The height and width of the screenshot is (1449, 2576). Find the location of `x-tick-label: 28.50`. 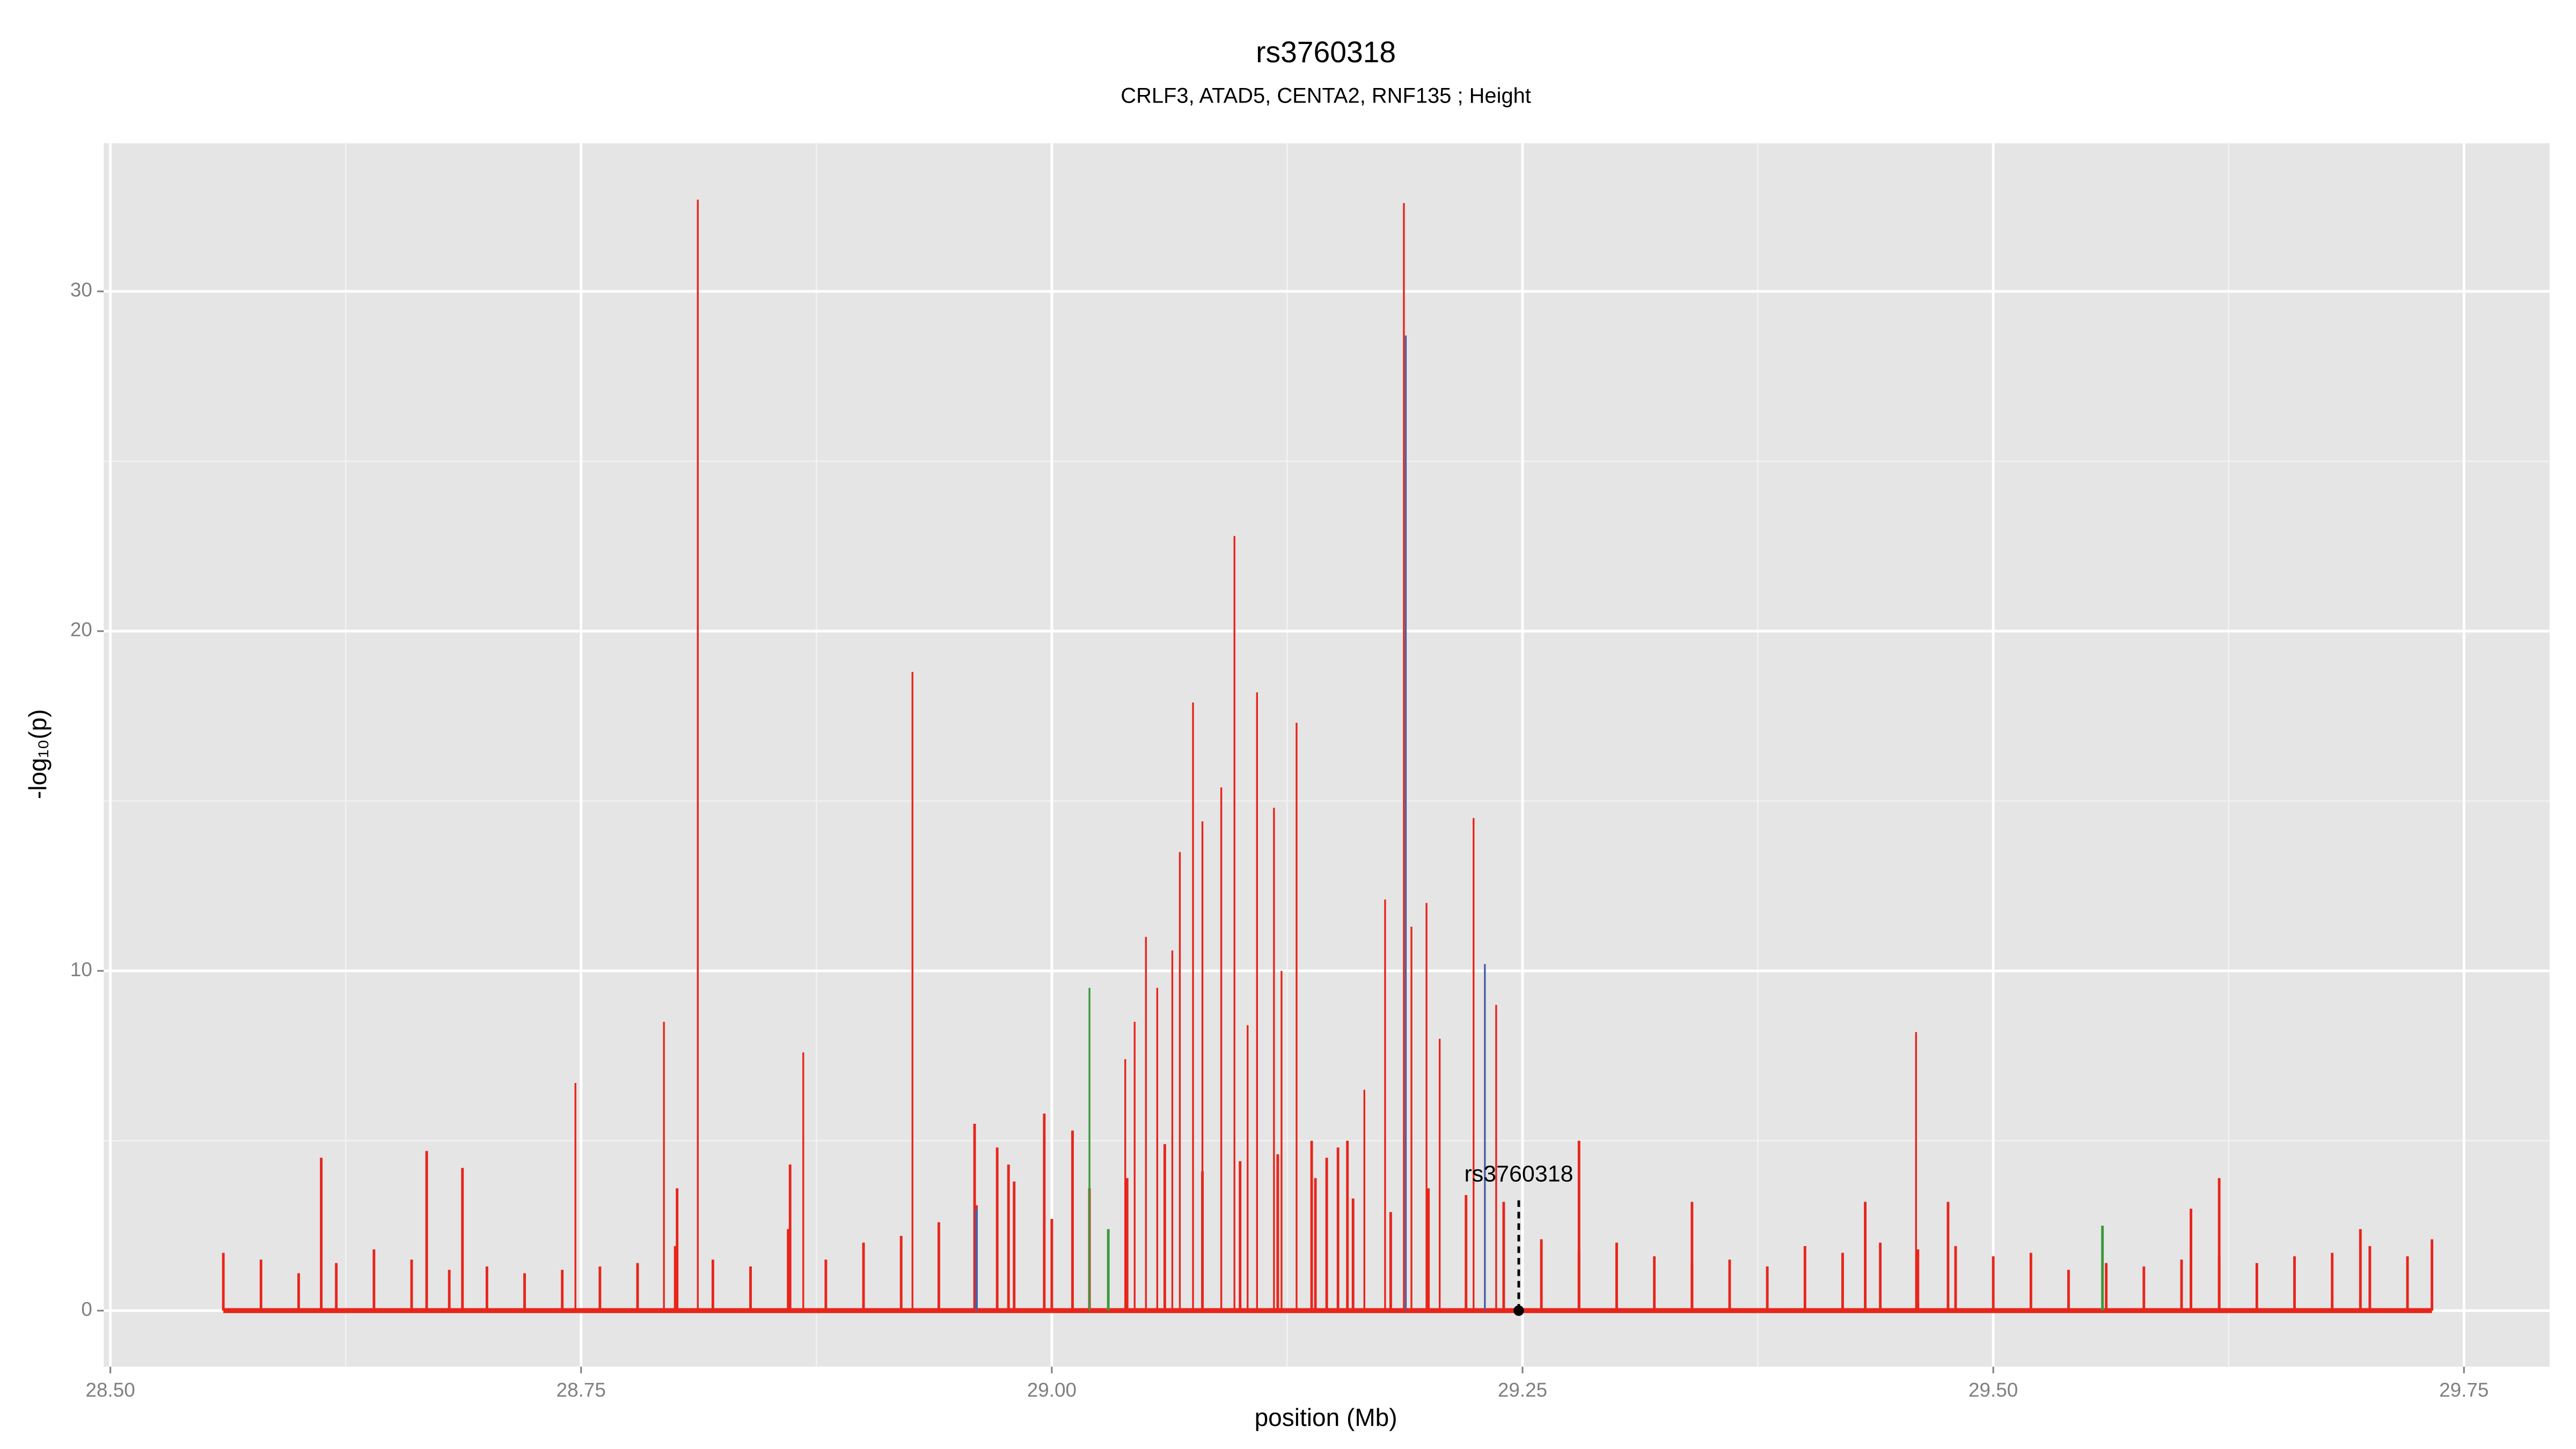

x-tick-label: 28.50 is located at coordinates (110, 1390).